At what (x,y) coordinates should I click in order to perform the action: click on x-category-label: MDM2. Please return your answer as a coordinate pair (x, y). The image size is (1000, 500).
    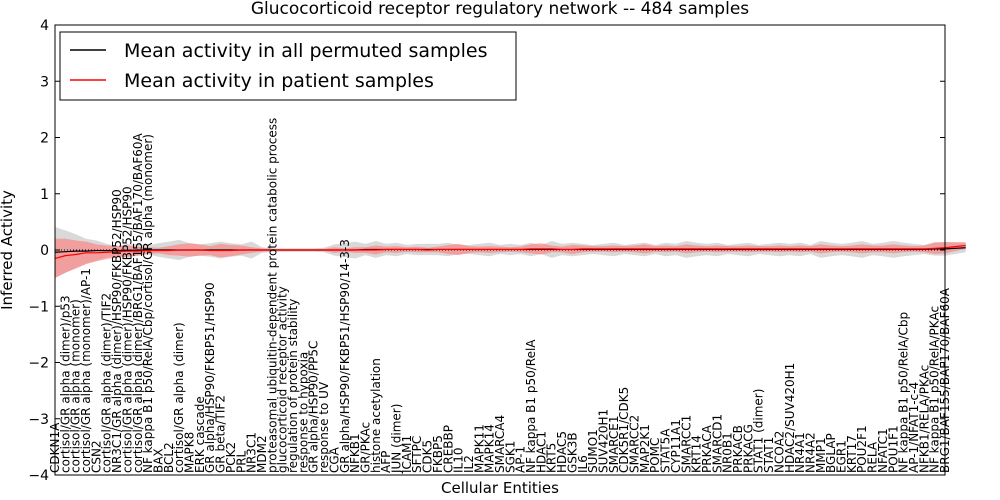
    Looking at the image, I should click on (262, 454).